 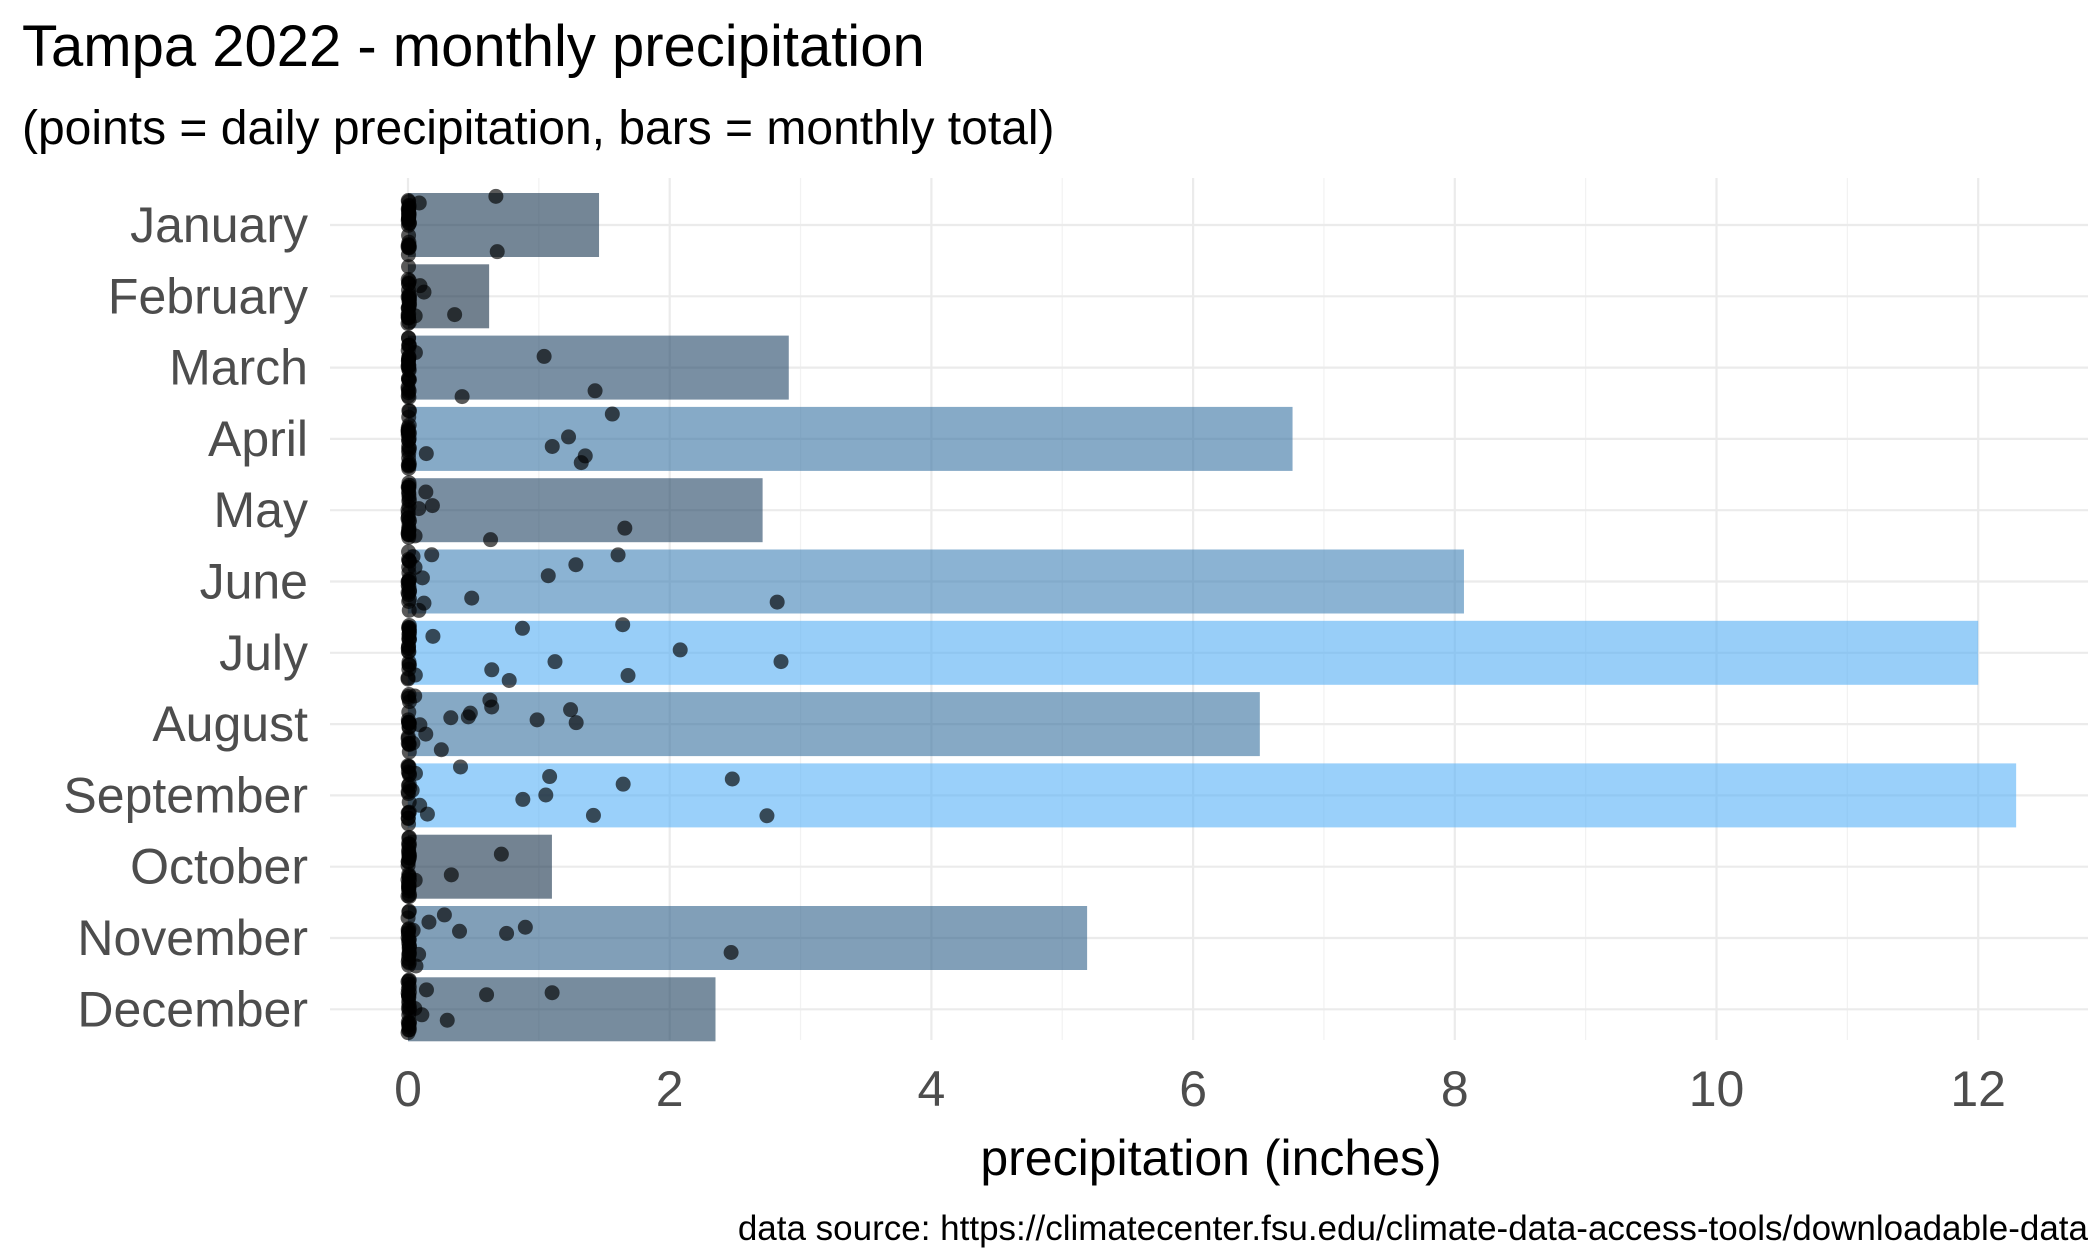 What do you see at coordinates (748, 938) in the screenshot?
I see `bar-november` at bounding box center [748, 938].